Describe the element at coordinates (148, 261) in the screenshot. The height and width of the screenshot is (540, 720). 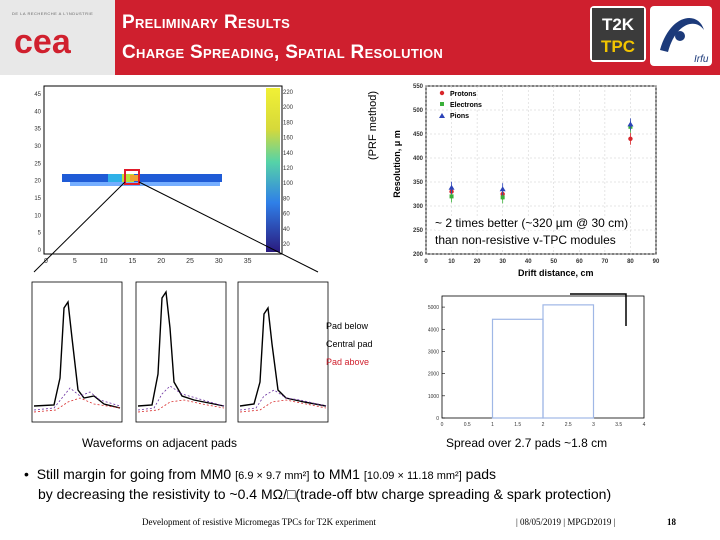
I see `heatmap-x-ticks: 0 5 10 15 20 25 30 35` at that location.